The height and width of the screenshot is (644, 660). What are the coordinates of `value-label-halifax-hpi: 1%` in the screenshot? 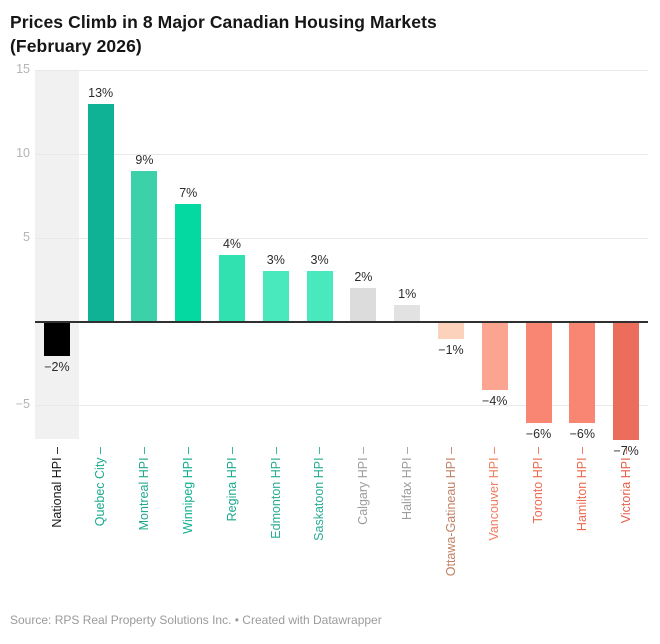 It's located at (407, 293).